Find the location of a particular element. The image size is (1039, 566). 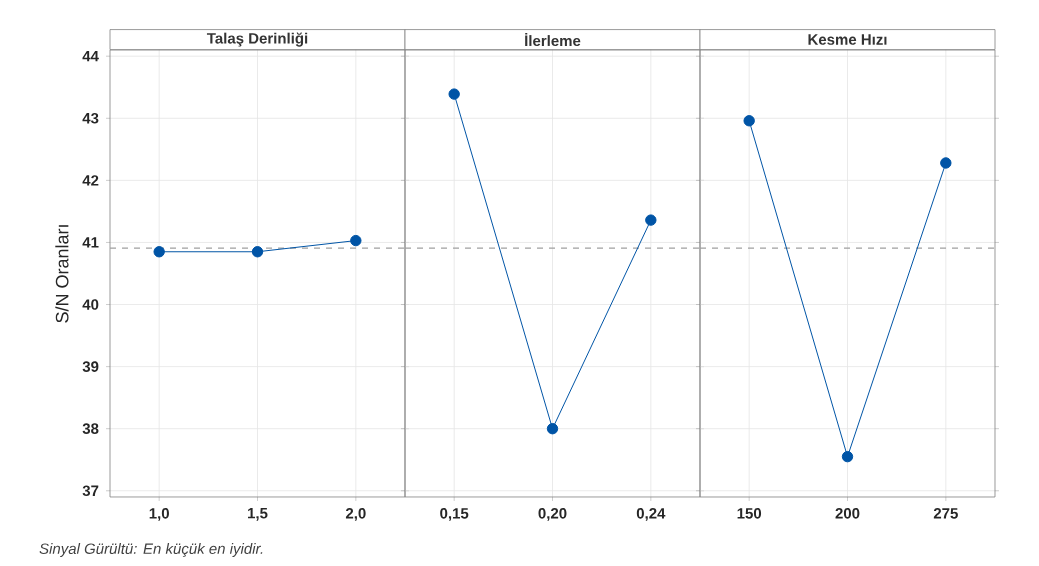

x-tick-label: 200 is located at coordinates (847, 513).